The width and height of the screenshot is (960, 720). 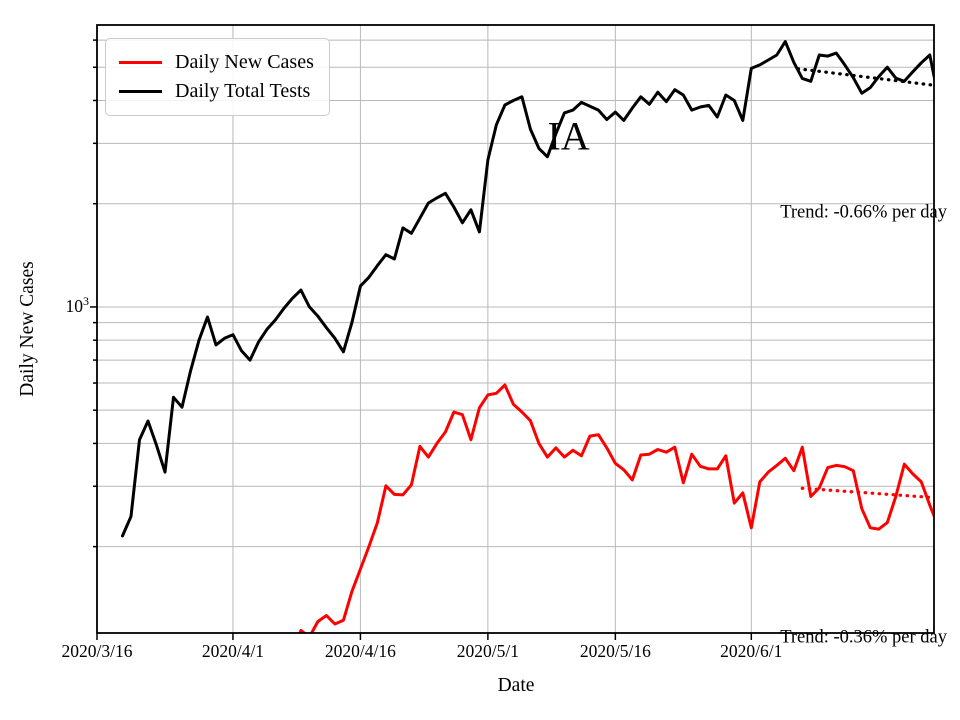 I want to click on trend-line-daily-new-cases, so click(x=867, y=493).